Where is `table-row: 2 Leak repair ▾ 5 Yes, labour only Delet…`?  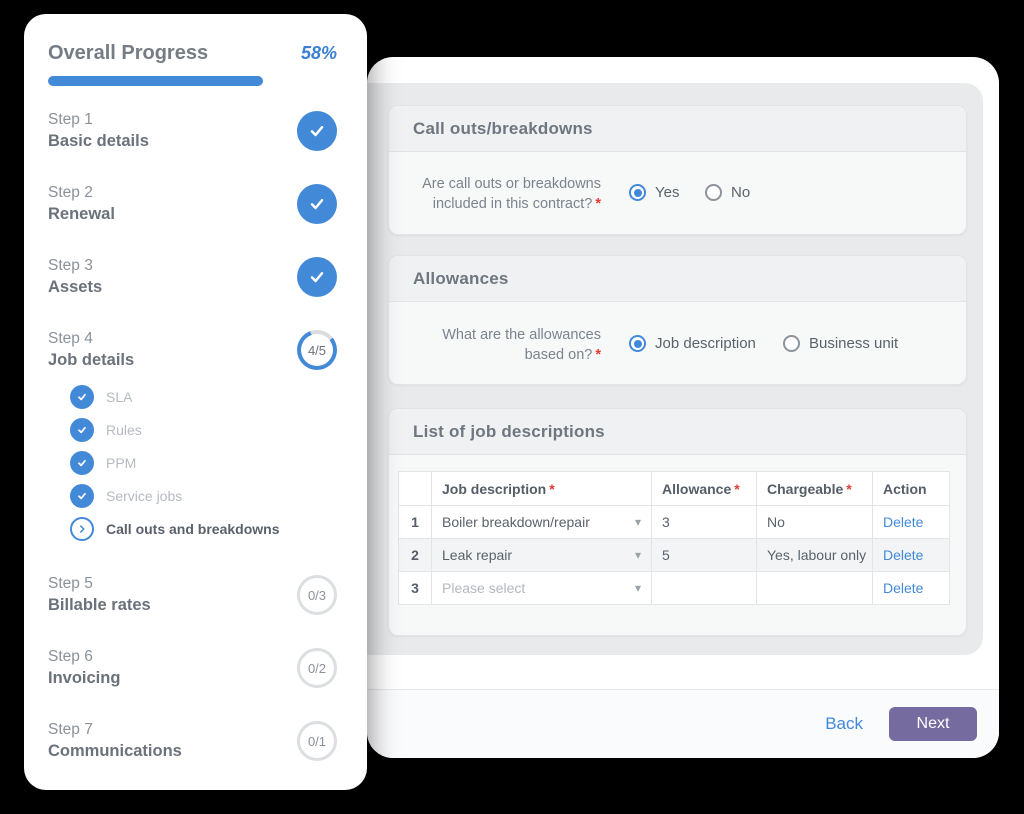
table-row: 2 Leak repair ▾ 5 Yes, labour only Delet… is located at coordinates (674, 555).